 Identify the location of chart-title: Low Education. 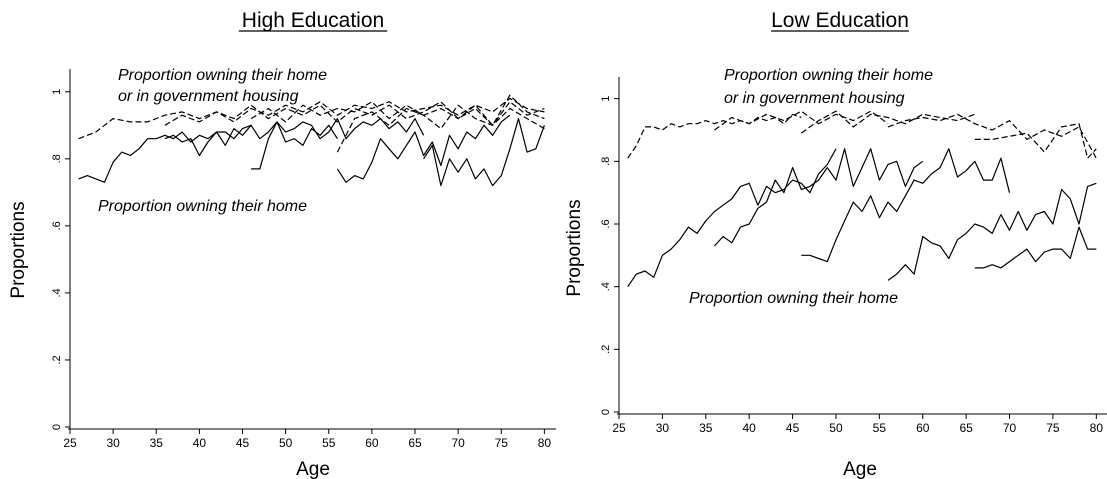
(840, 20).